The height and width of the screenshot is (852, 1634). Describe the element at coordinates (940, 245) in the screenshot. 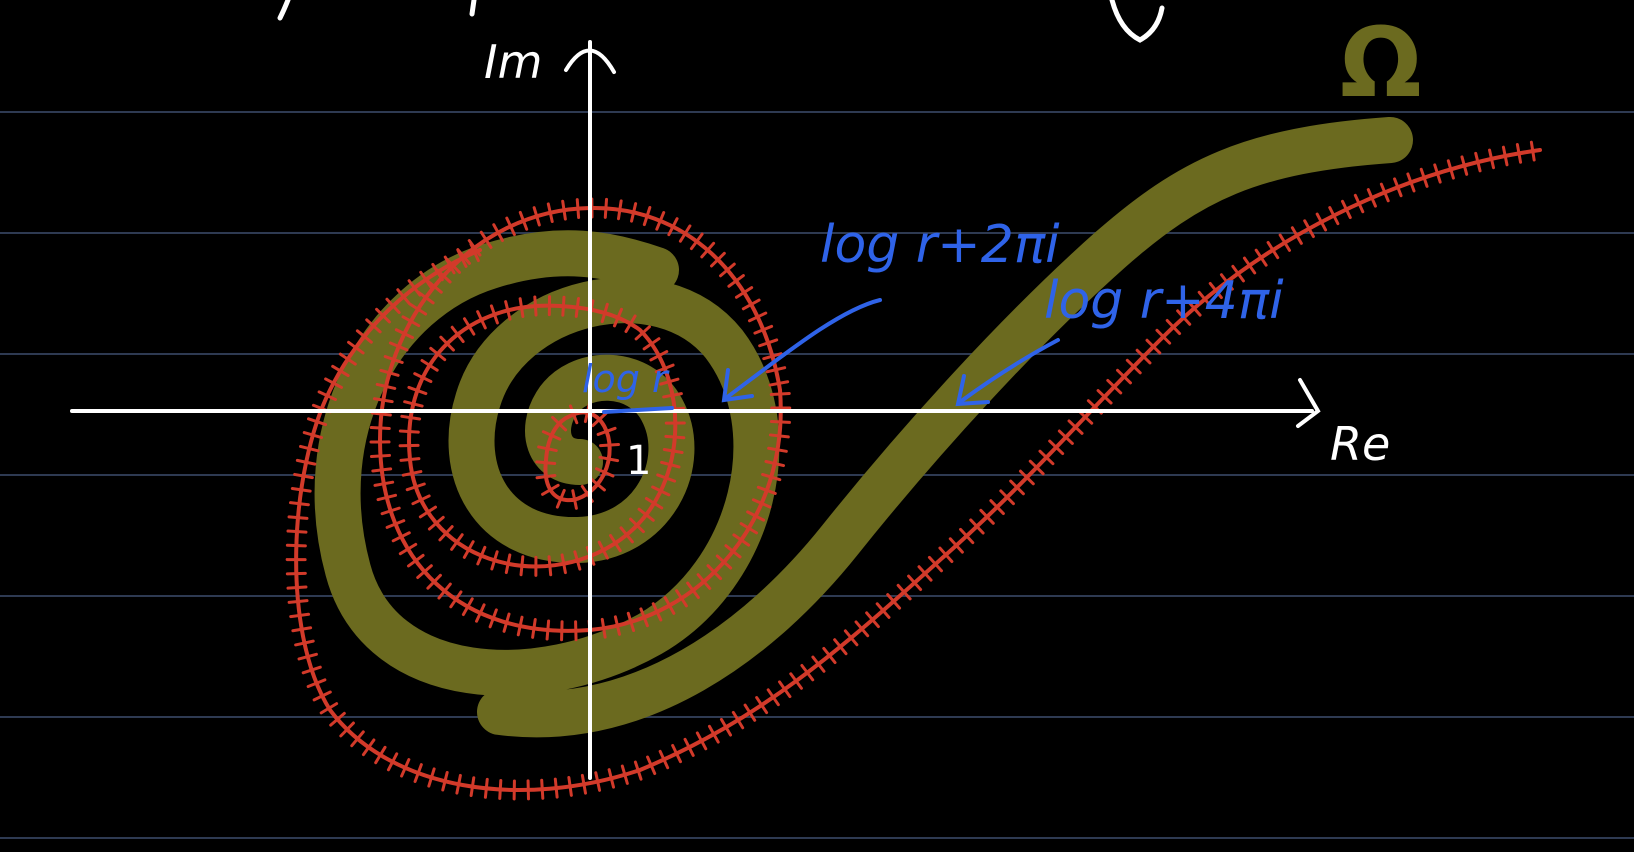

I see `label-log-r-2pi: log r+2πi` at that location.